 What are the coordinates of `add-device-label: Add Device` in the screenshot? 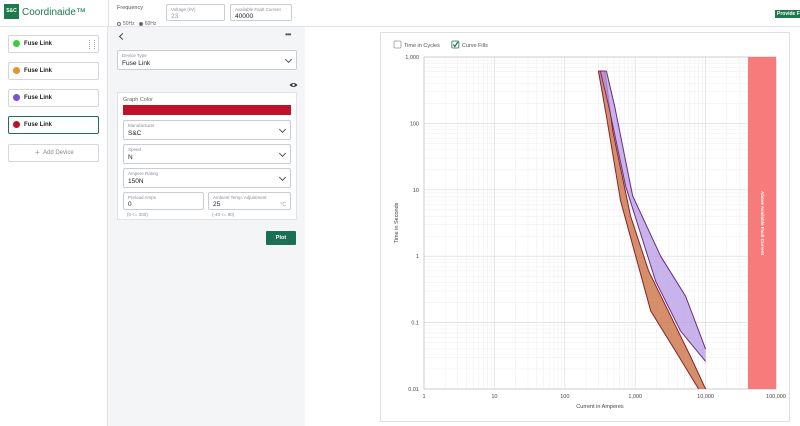 It's located at (58, 153).